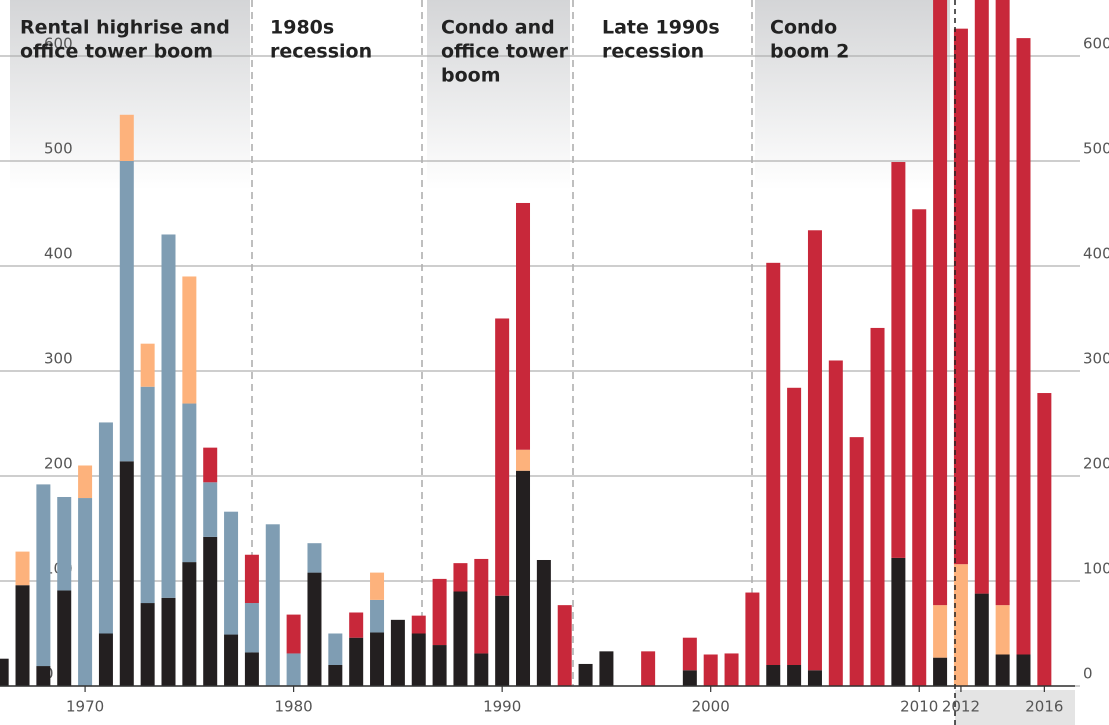  I want to click on y-tick-label: 300, so click(1096, 358).